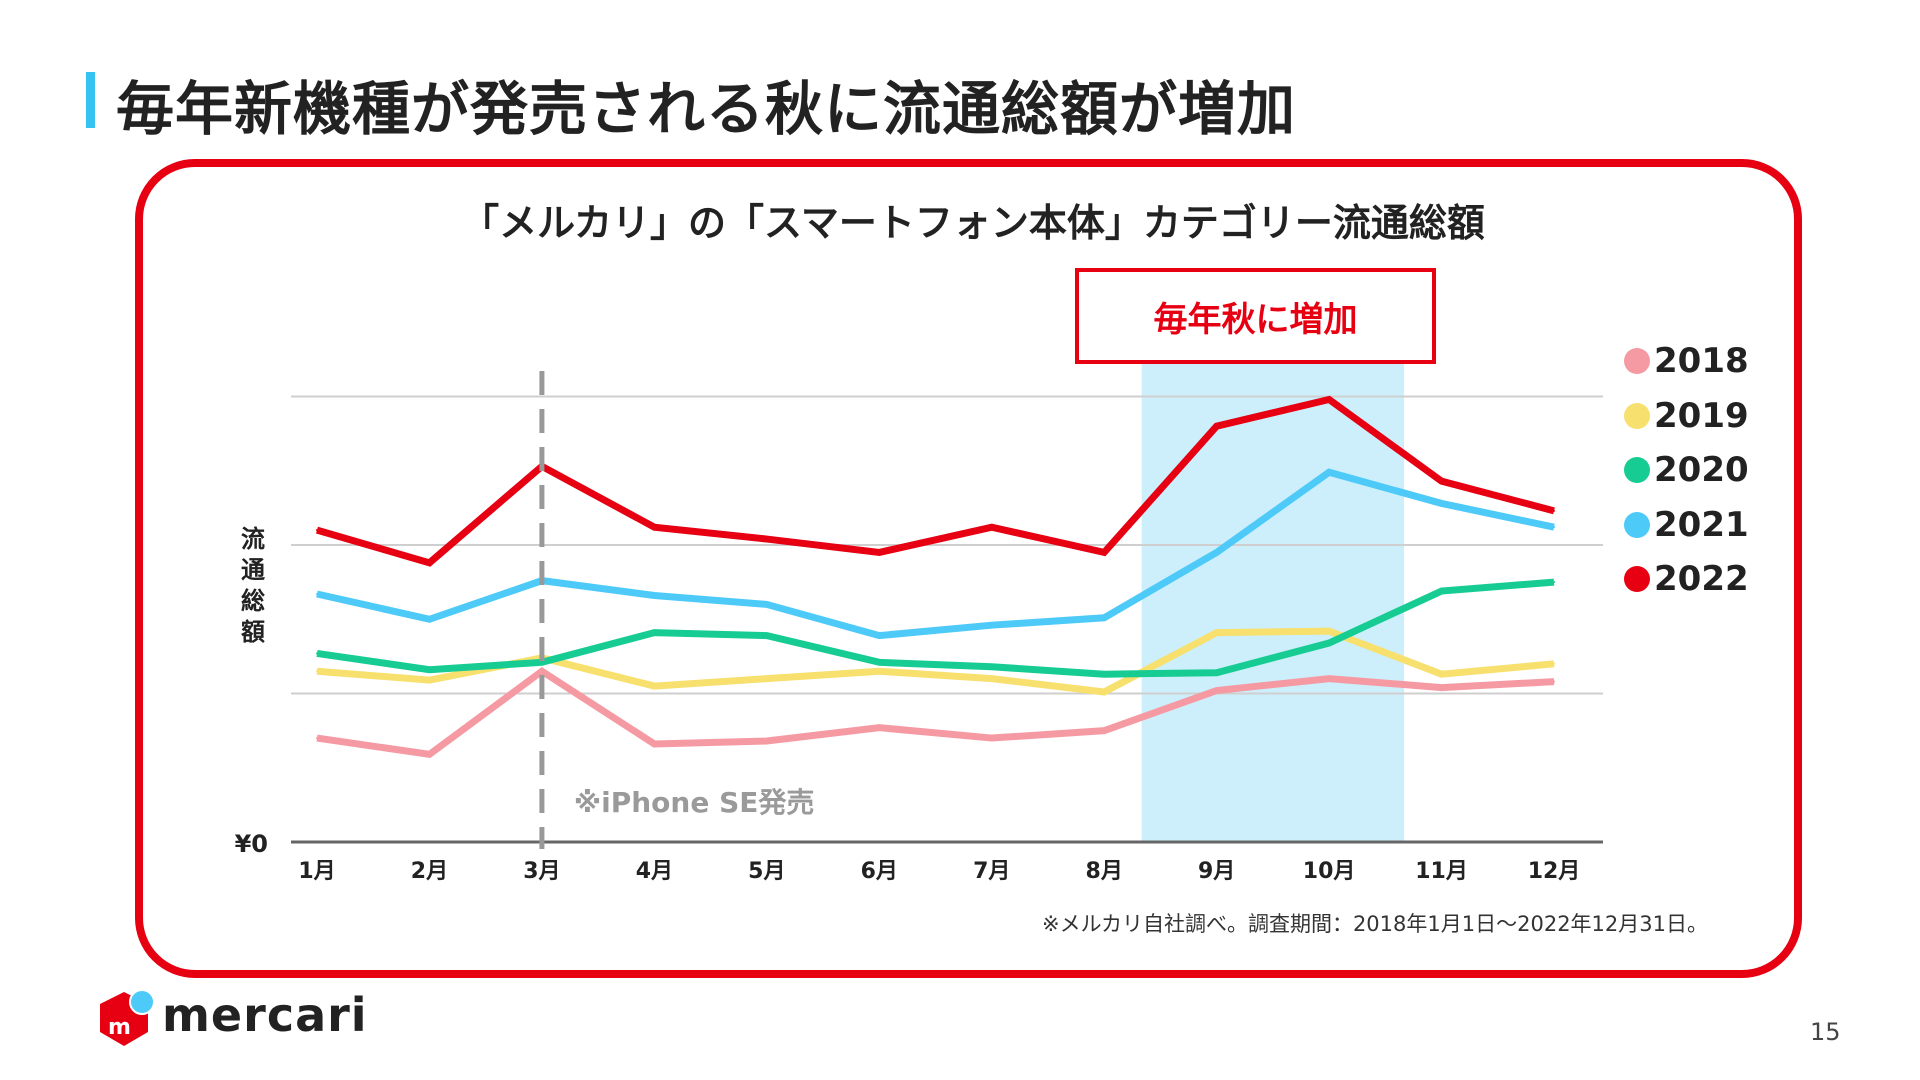 The width and height of the screenshot is (1920, 1080). What do you see at coordinates (1104, 871) in the screenshot?
I see `x-tick-label: 8月` at bounding box center [1104, 871].